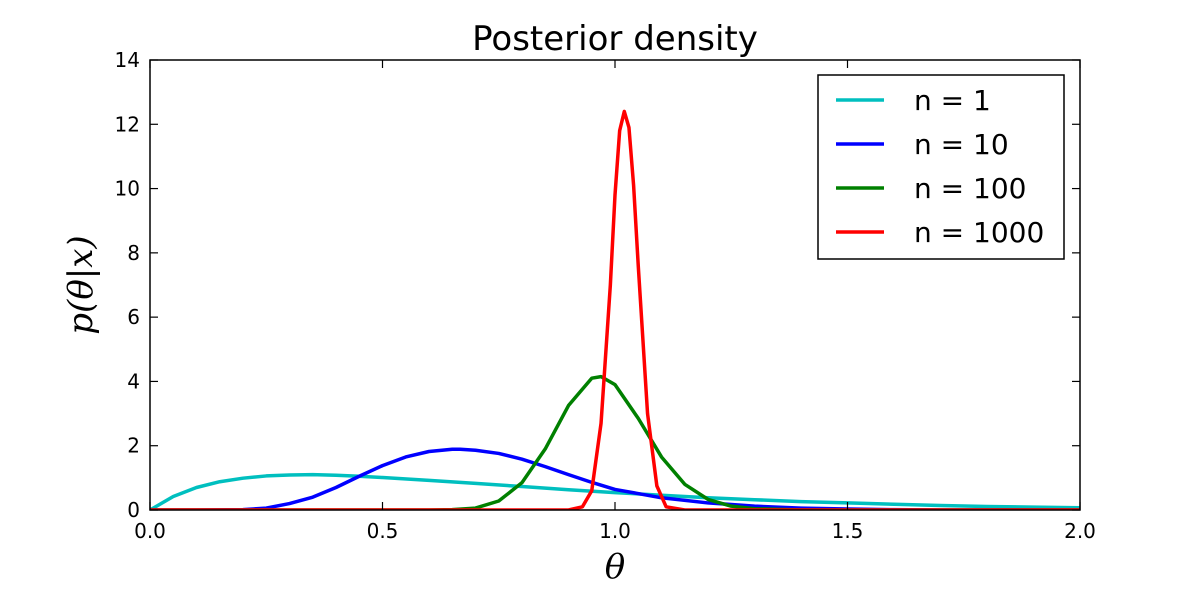 This screenshot has width=1200, height=600. I want to click on y-tick-label: 14, so click(127, 60).